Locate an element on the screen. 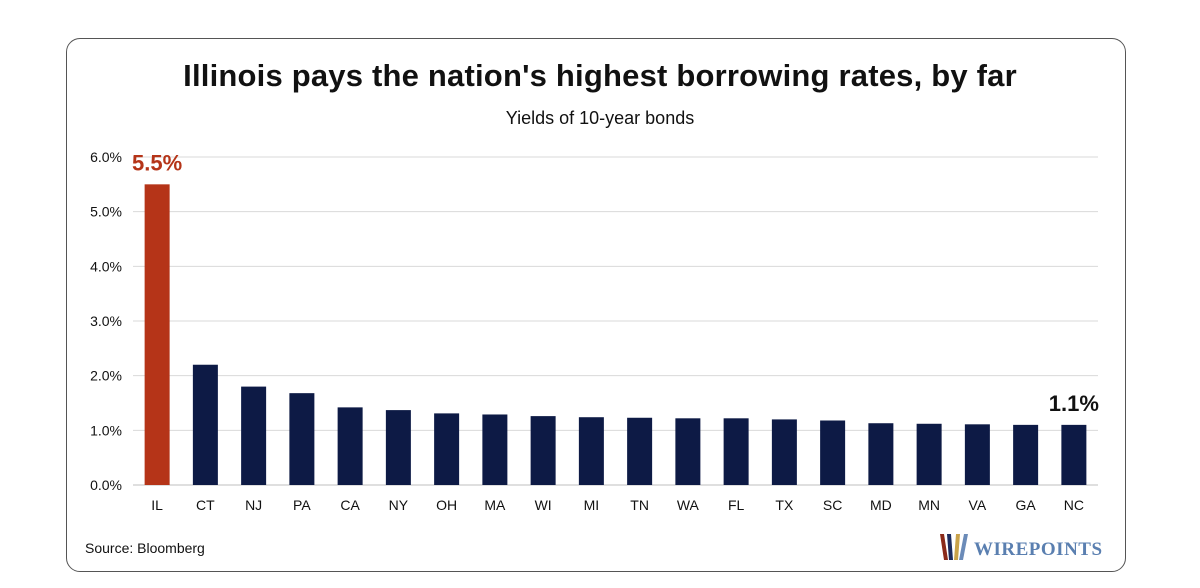 This screenshot has height=588, width=1200. y-tick-label: 0.0% is located at coordinates (106, 485).